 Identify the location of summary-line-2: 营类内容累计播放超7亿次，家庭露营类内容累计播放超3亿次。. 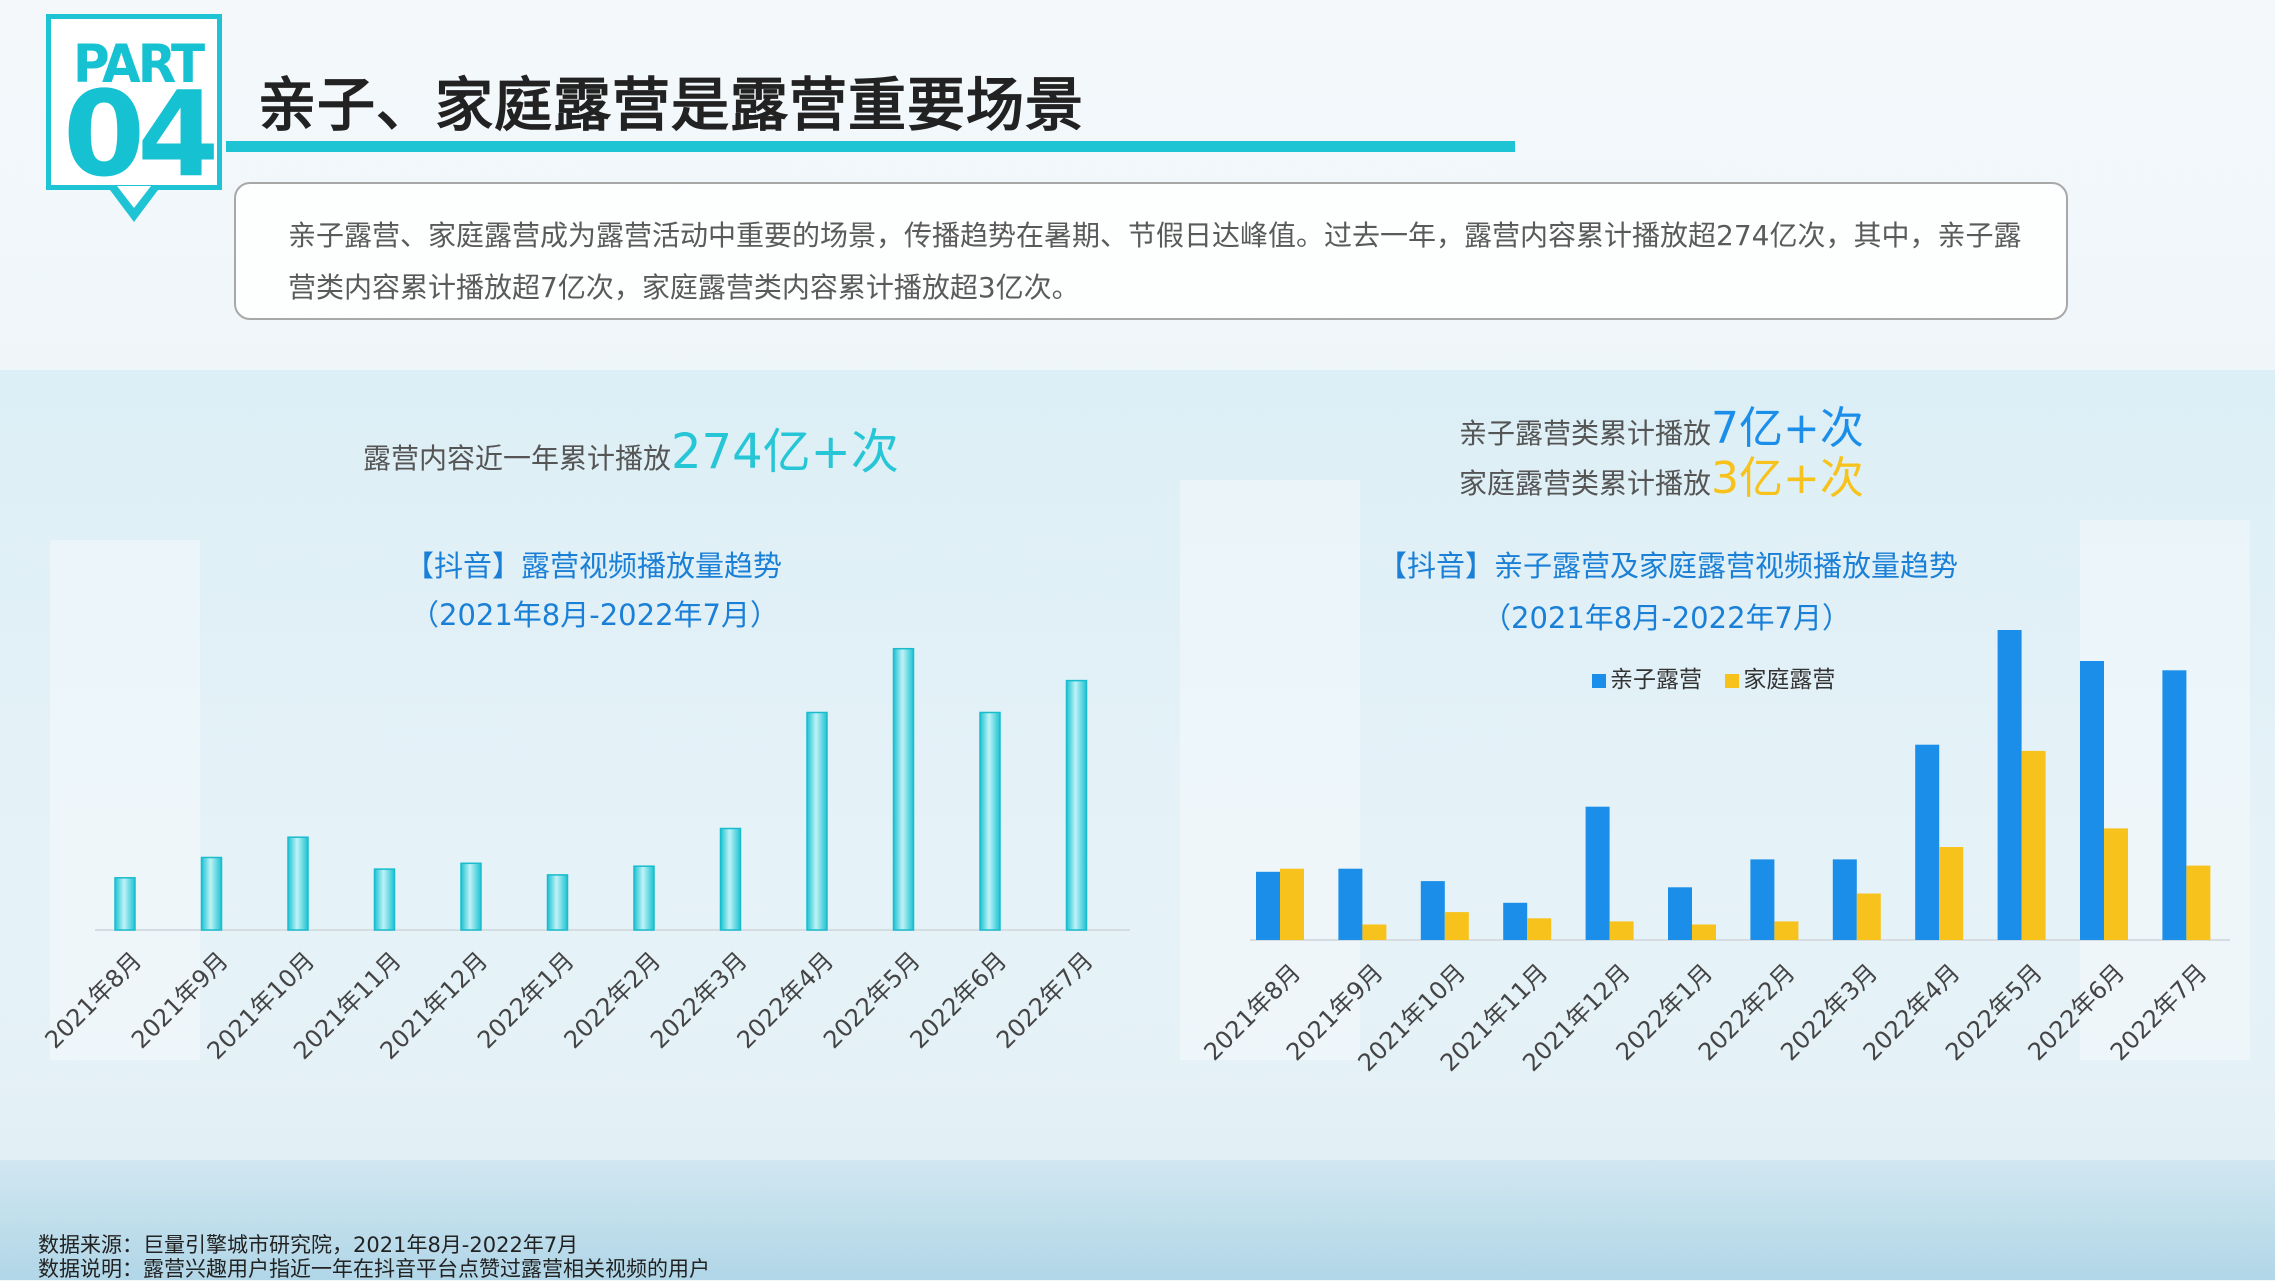
(684, 287).